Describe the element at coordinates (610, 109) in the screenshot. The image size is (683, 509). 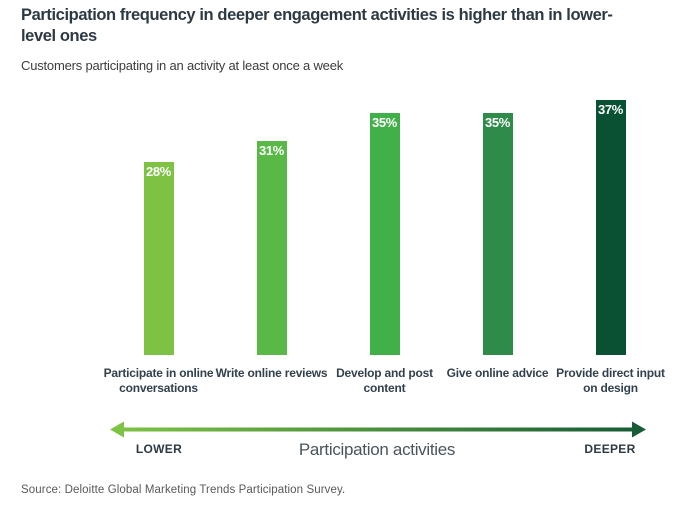
I see `bar-value-label: 37%` at that location.